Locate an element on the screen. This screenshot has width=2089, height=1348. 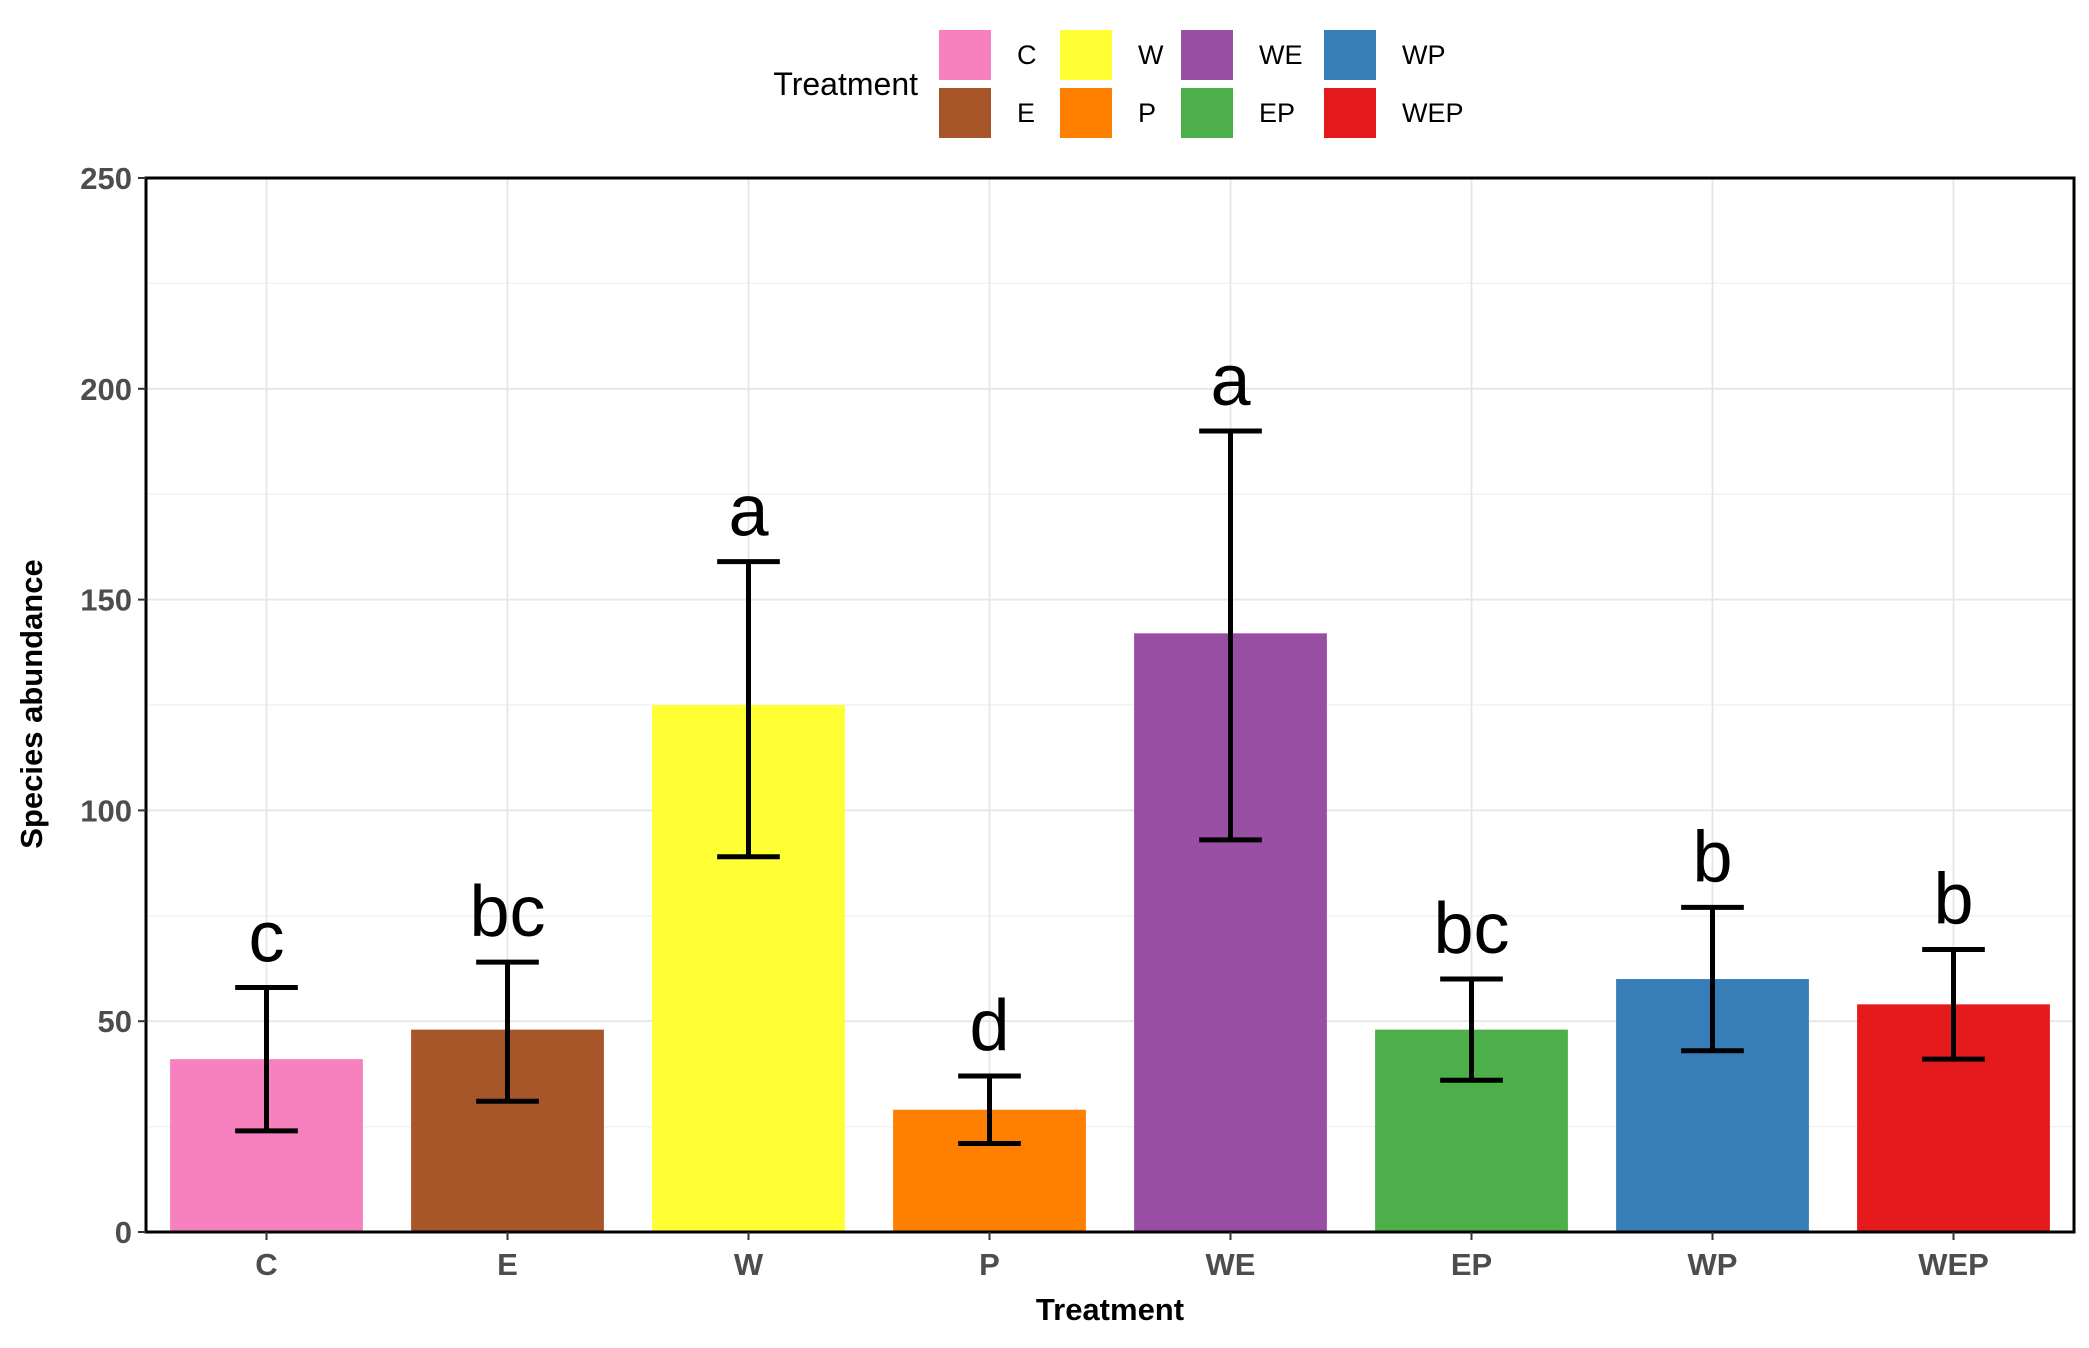
significance-label-e: bc is located at coordinates (507, 912).